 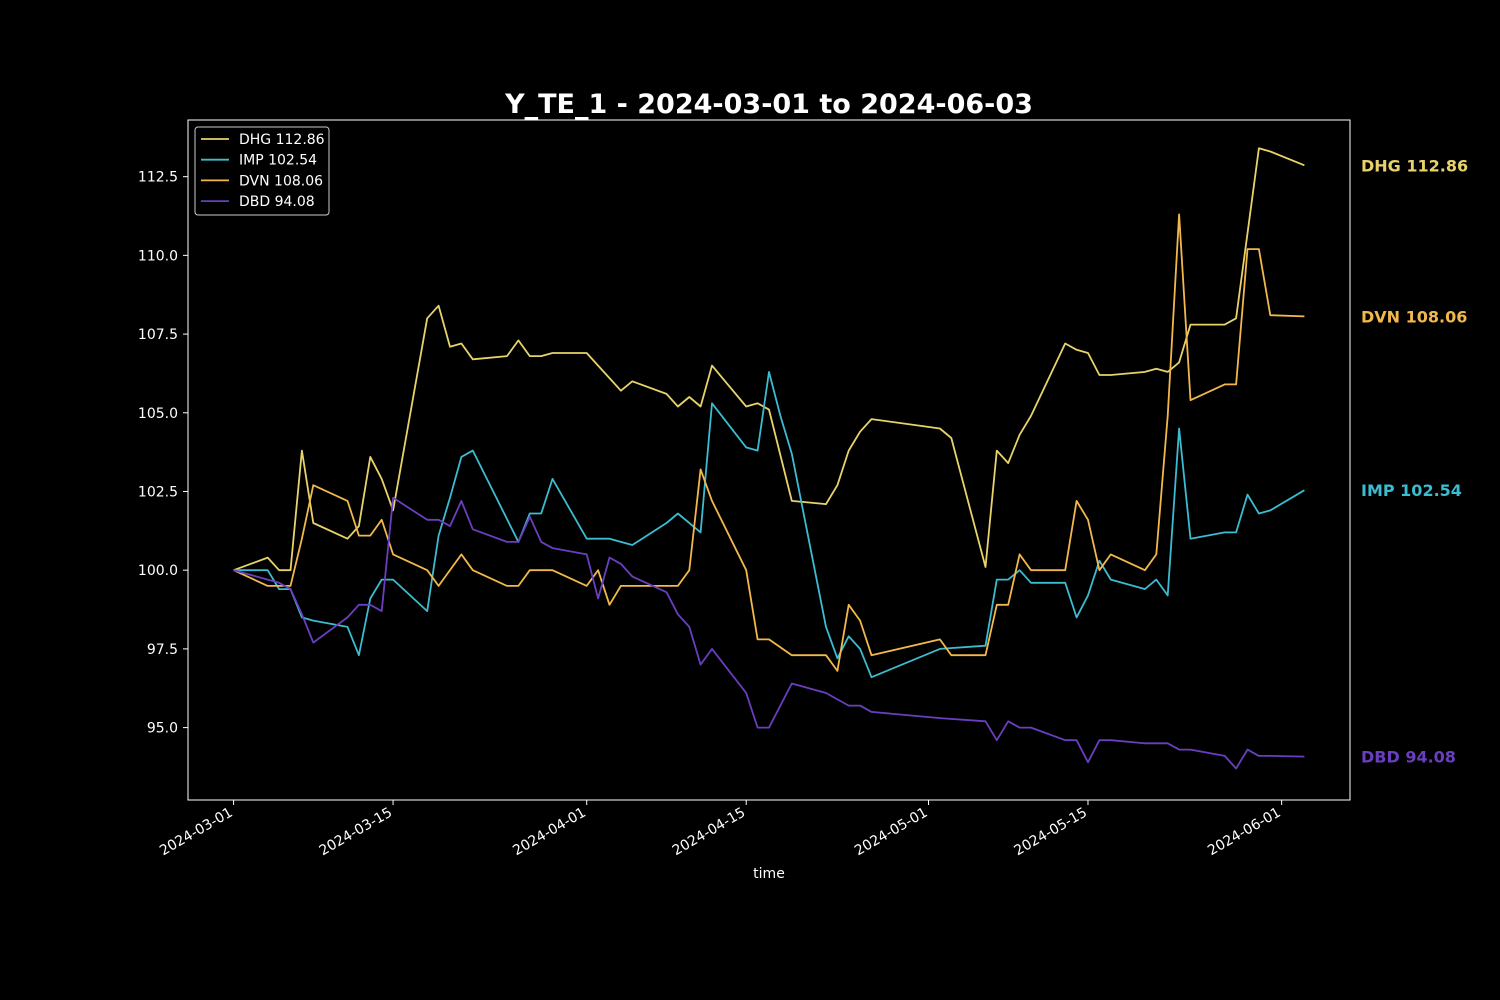 I want to click on y-tick-label: 105.0, so click(x=158, y=414).